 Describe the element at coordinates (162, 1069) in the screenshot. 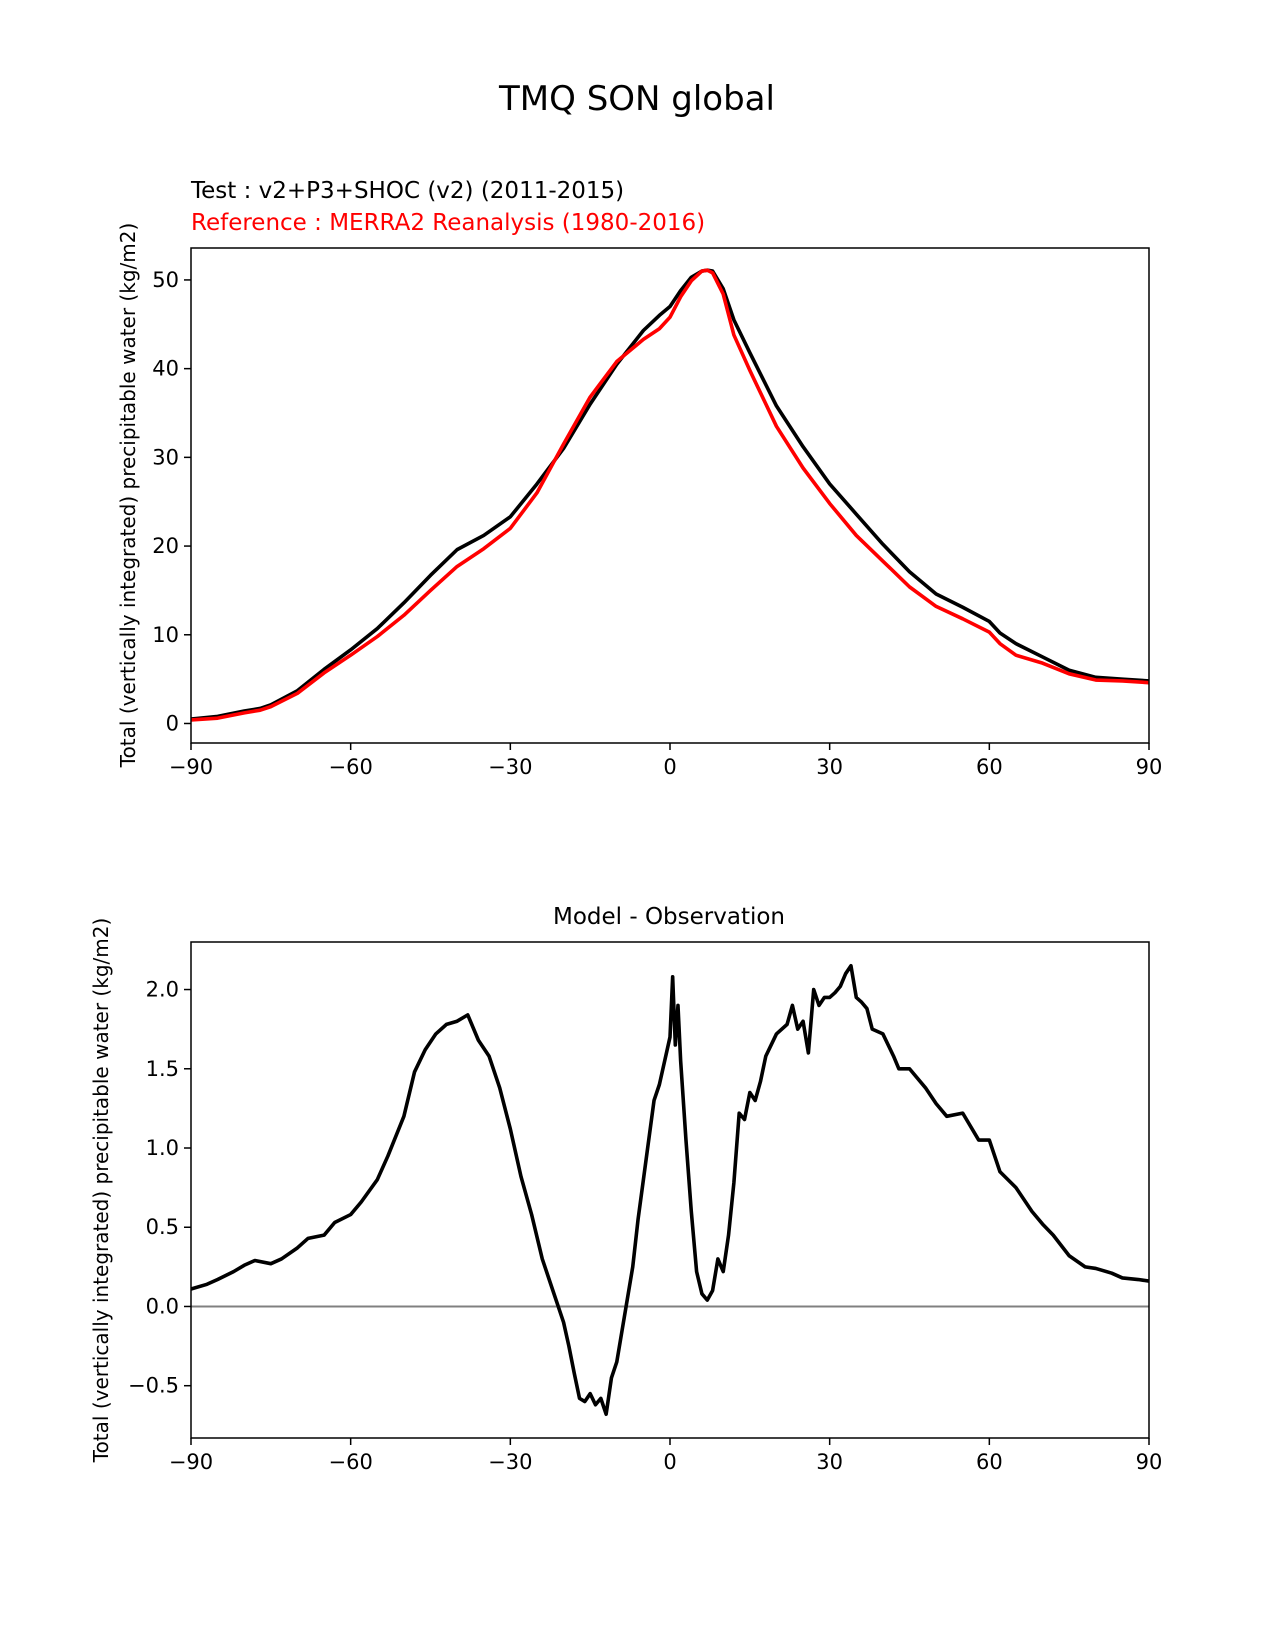

I see `y-tick-label: 1.5` at that location.